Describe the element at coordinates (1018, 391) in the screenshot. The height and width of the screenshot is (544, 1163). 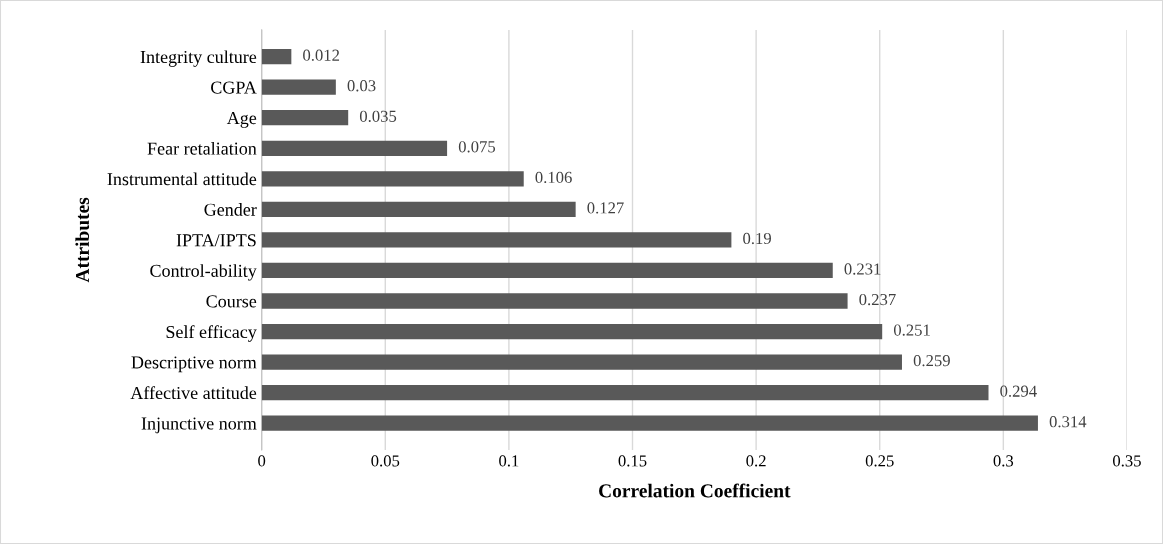
I see `data-label: 0.294` at that location.